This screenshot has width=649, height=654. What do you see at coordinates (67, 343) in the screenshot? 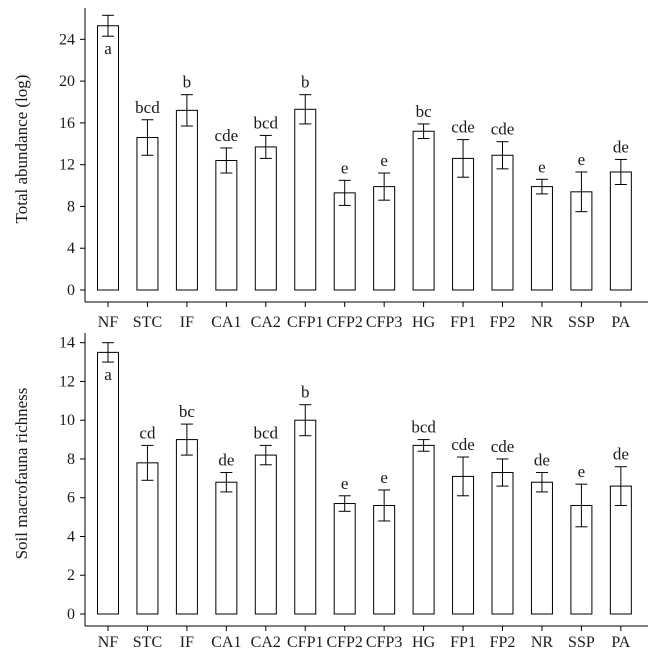
I see `y-tick-label: 14` at bounding box center [67, 343].